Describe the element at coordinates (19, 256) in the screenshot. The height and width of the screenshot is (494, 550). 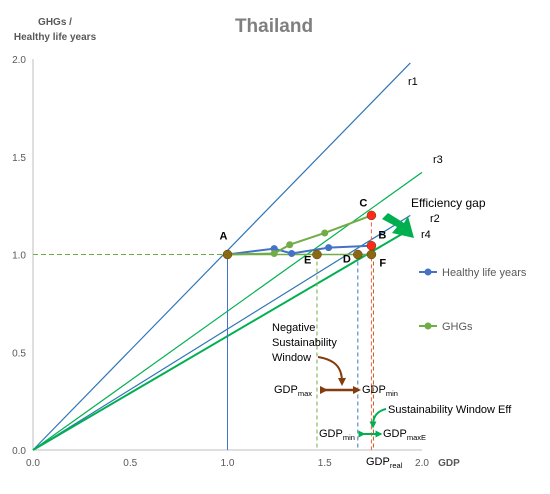
I see `y-tick-label-2: 1.0` at that location.